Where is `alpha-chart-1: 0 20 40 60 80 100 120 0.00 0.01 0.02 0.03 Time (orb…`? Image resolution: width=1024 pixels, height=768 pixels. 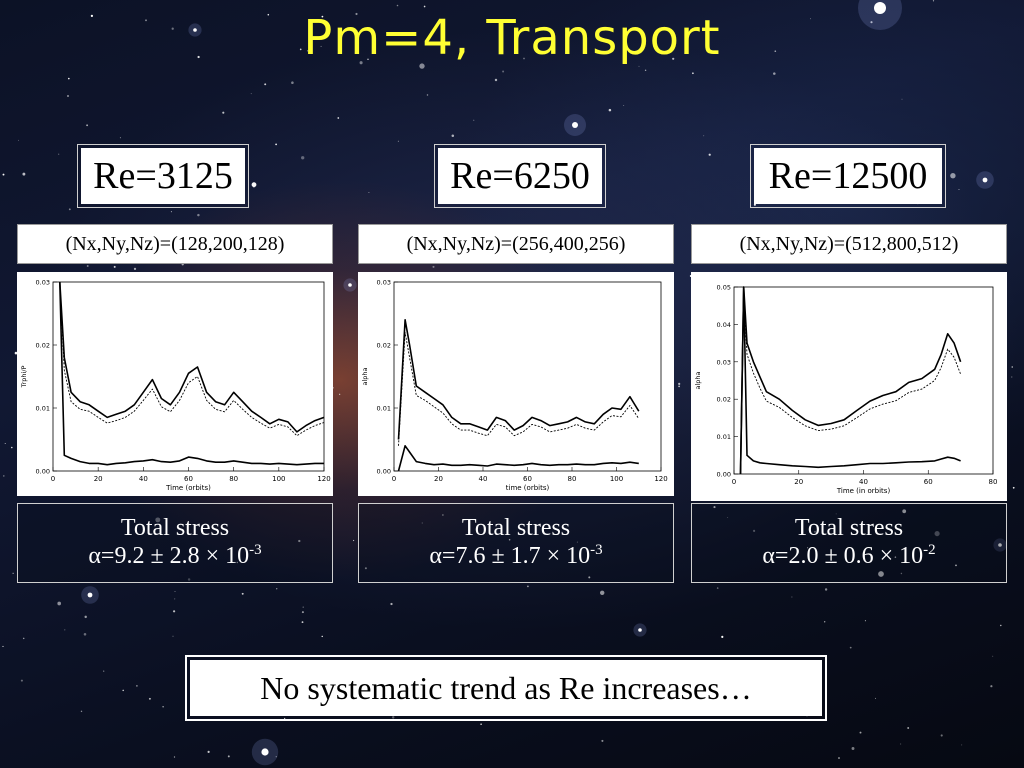 alpha-chart-1: 0 20 40 60 80 100 120 0.00 0.01 0.02 0.03 Time (orb… is located at coordinates (175, 386).